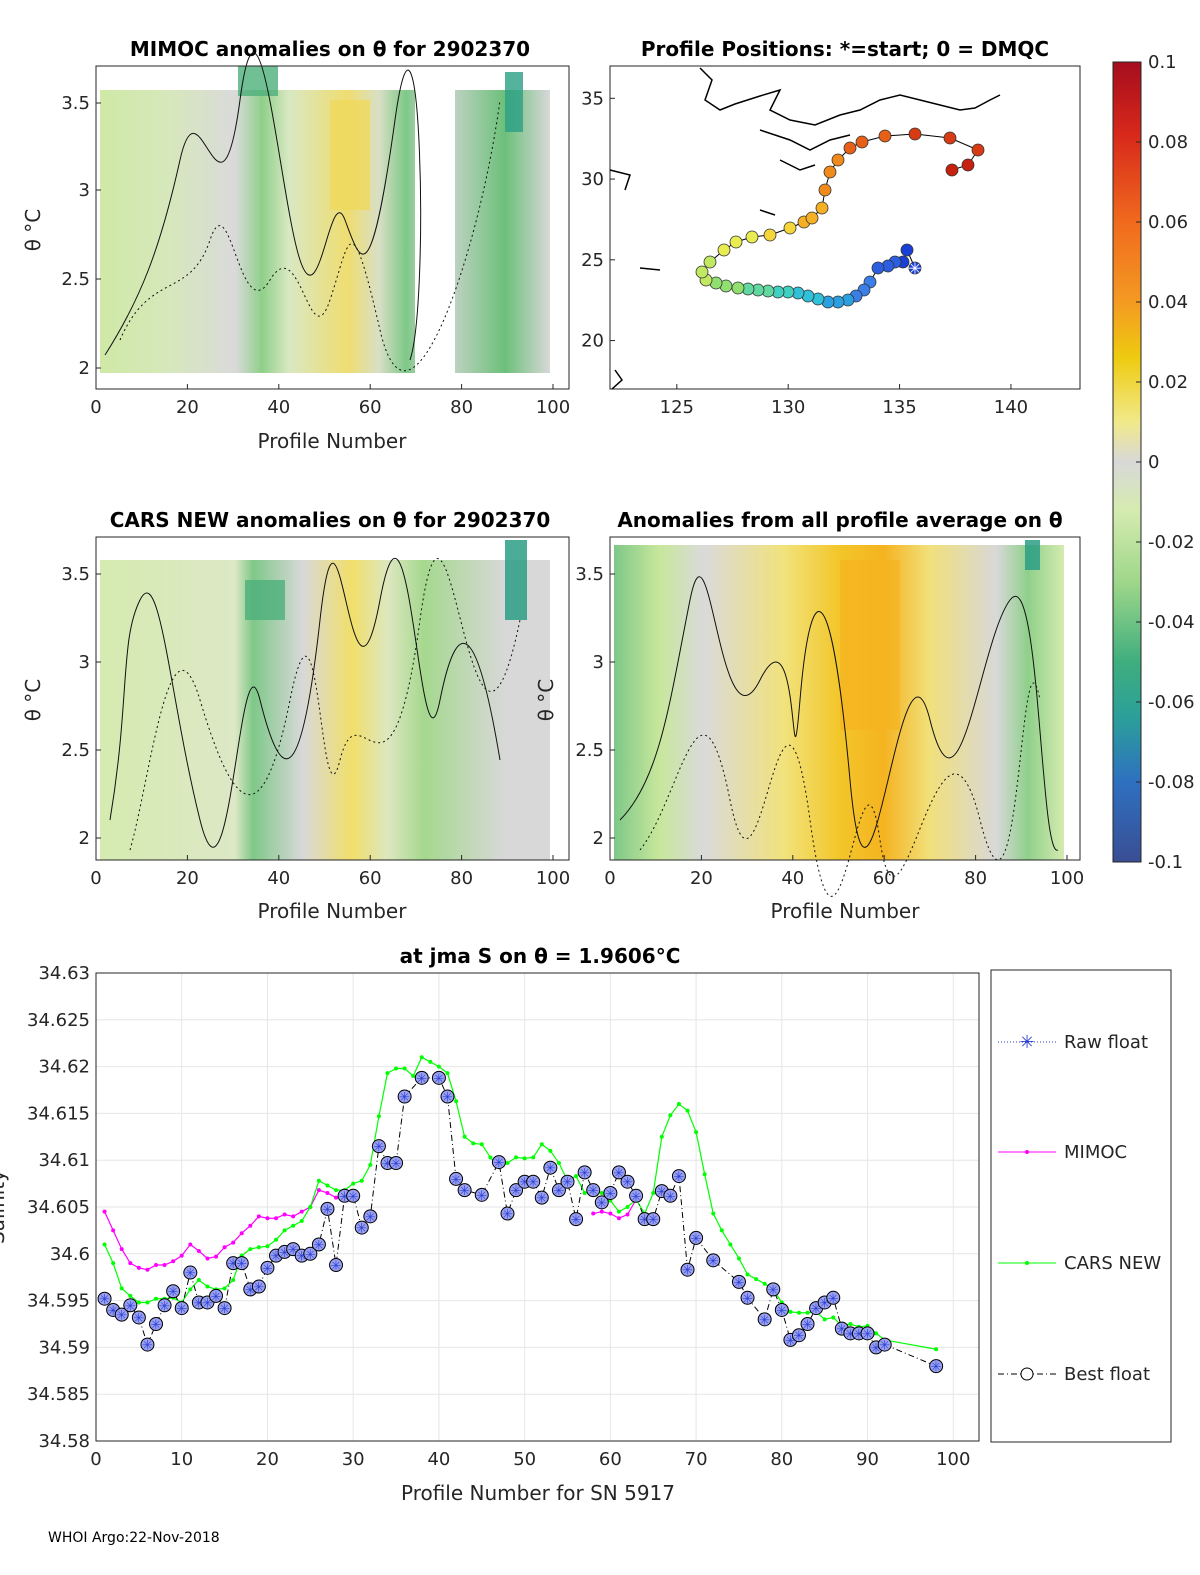 The image size is (1200, 1575). Describe the element at coordinates (1168, 302) in the screenshot. I see `colorbar-tick-label: 0.04` at that location.